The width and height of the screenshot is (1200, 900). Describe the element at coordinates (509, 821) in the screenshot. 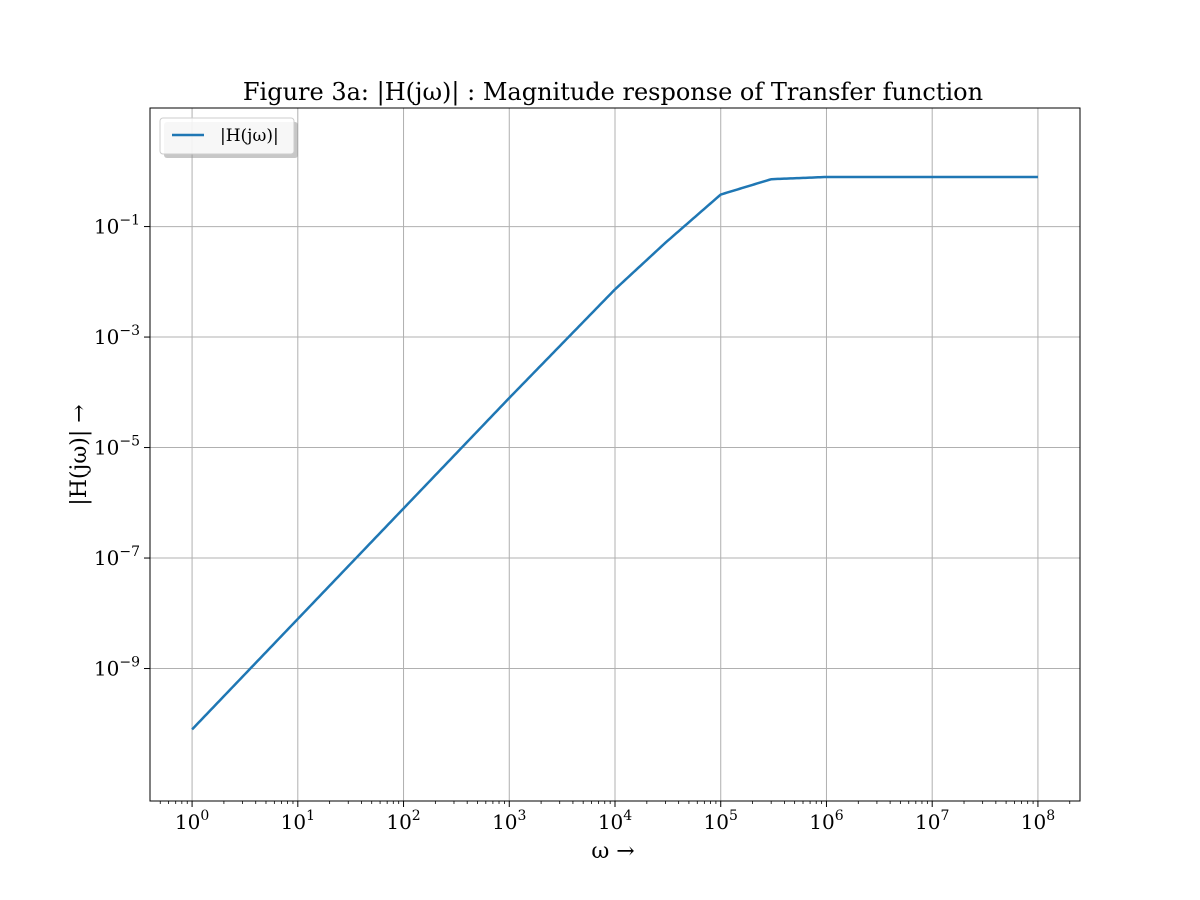

I see `x-tick-label: 10³` at that location.